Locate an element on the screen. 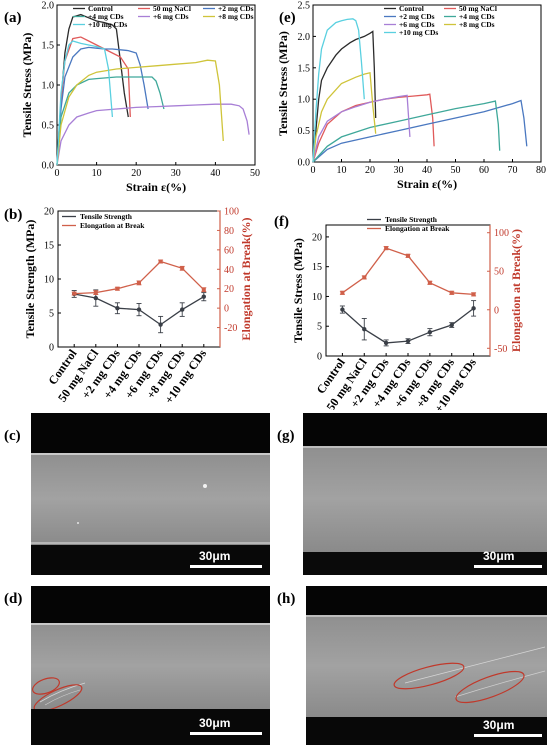 The height and width of the screenshot is (753, 550). y-tick-label: 2.5 is located at coordinates (304, 6).